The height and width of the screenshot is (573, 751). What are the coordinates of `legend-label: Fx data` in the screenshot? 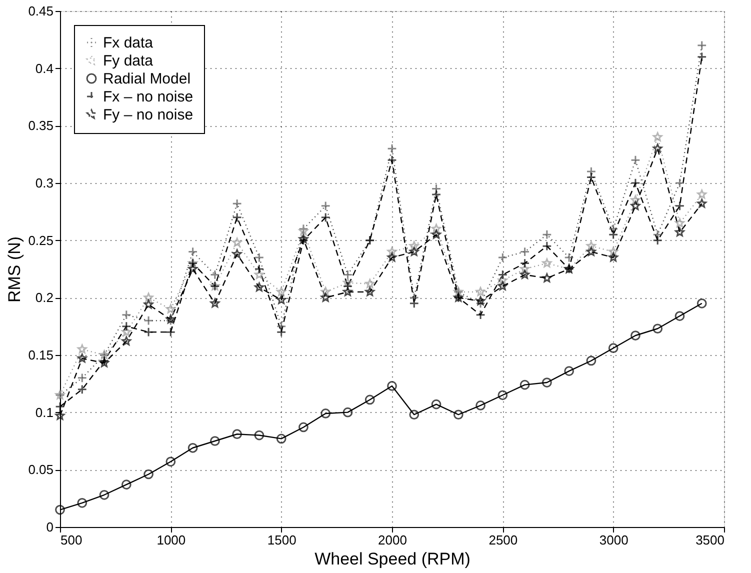 It's located at (128, 43).